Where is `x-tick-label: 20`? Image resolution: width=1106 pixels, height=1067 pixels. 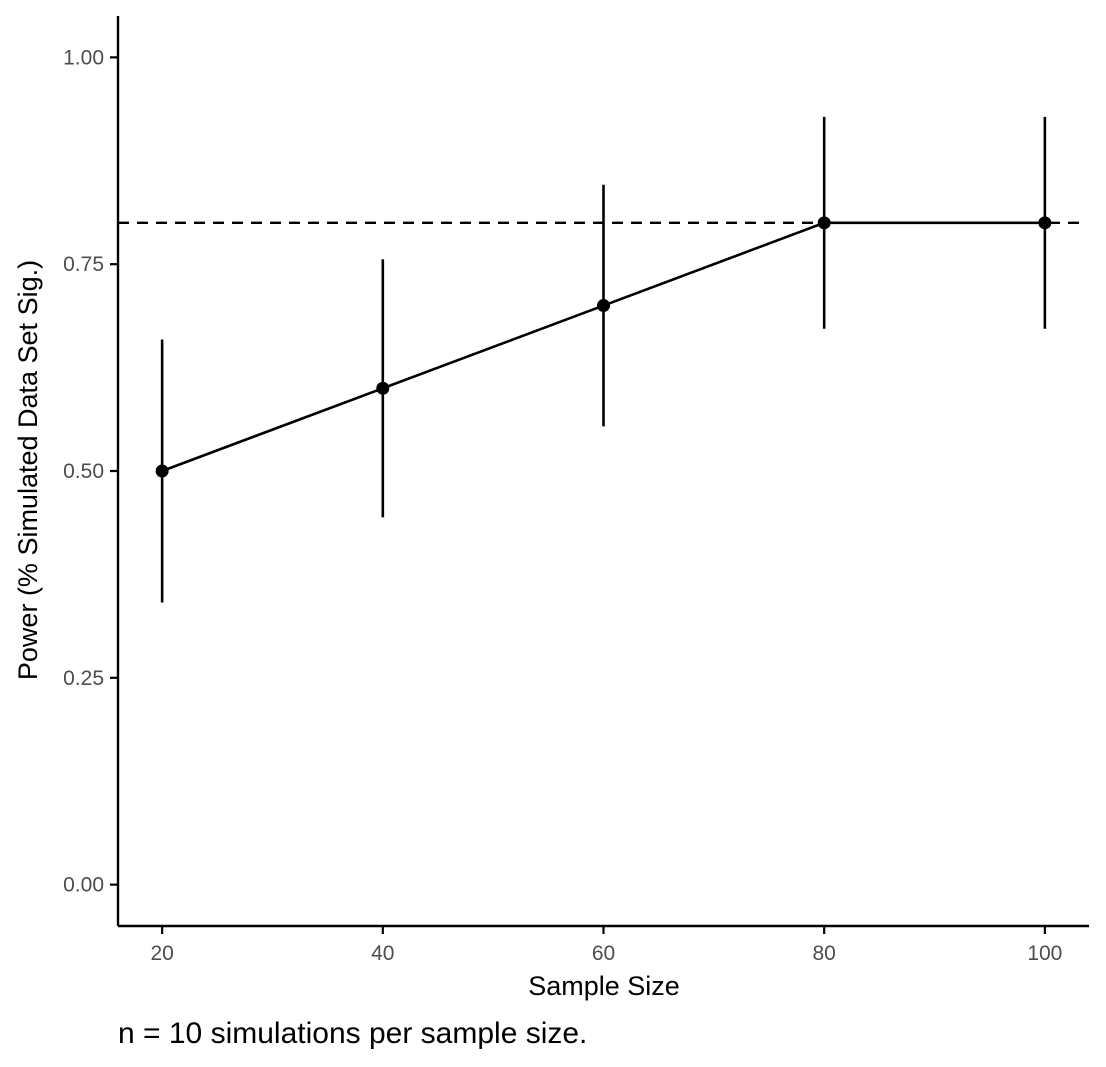 x-tick-label: 20 is located at coordinates (161, 953).